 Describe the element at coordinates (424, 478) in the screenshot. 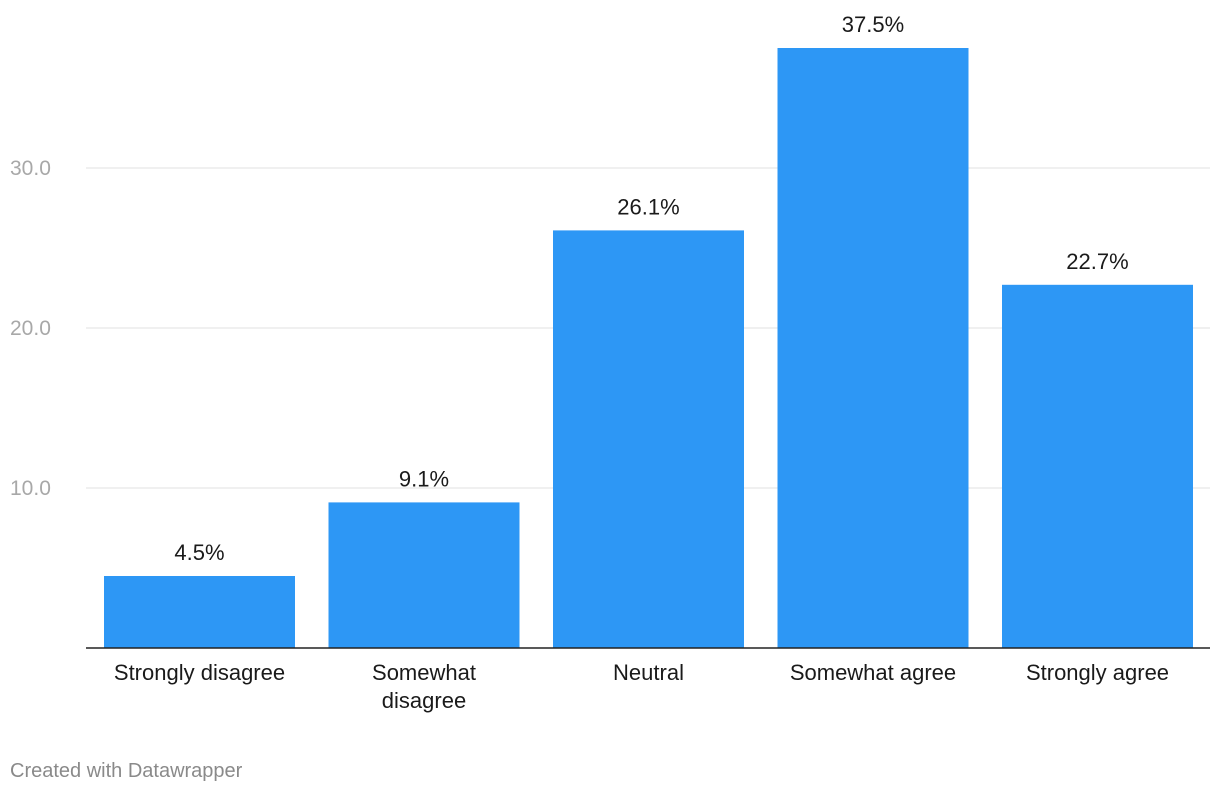

I see `data-label: 9.1%` at that location.